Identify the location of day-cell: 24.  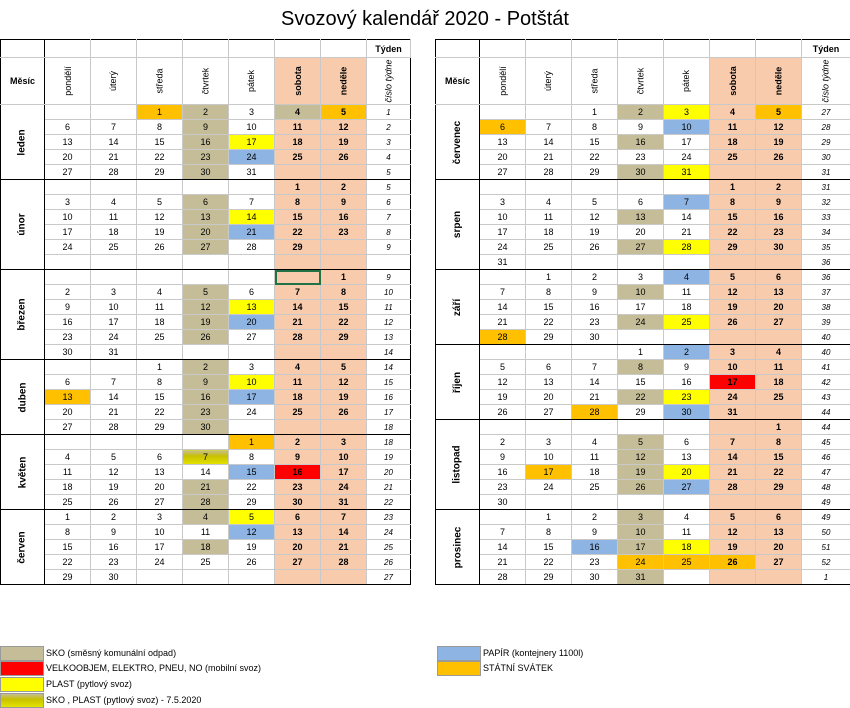
(548, 487).